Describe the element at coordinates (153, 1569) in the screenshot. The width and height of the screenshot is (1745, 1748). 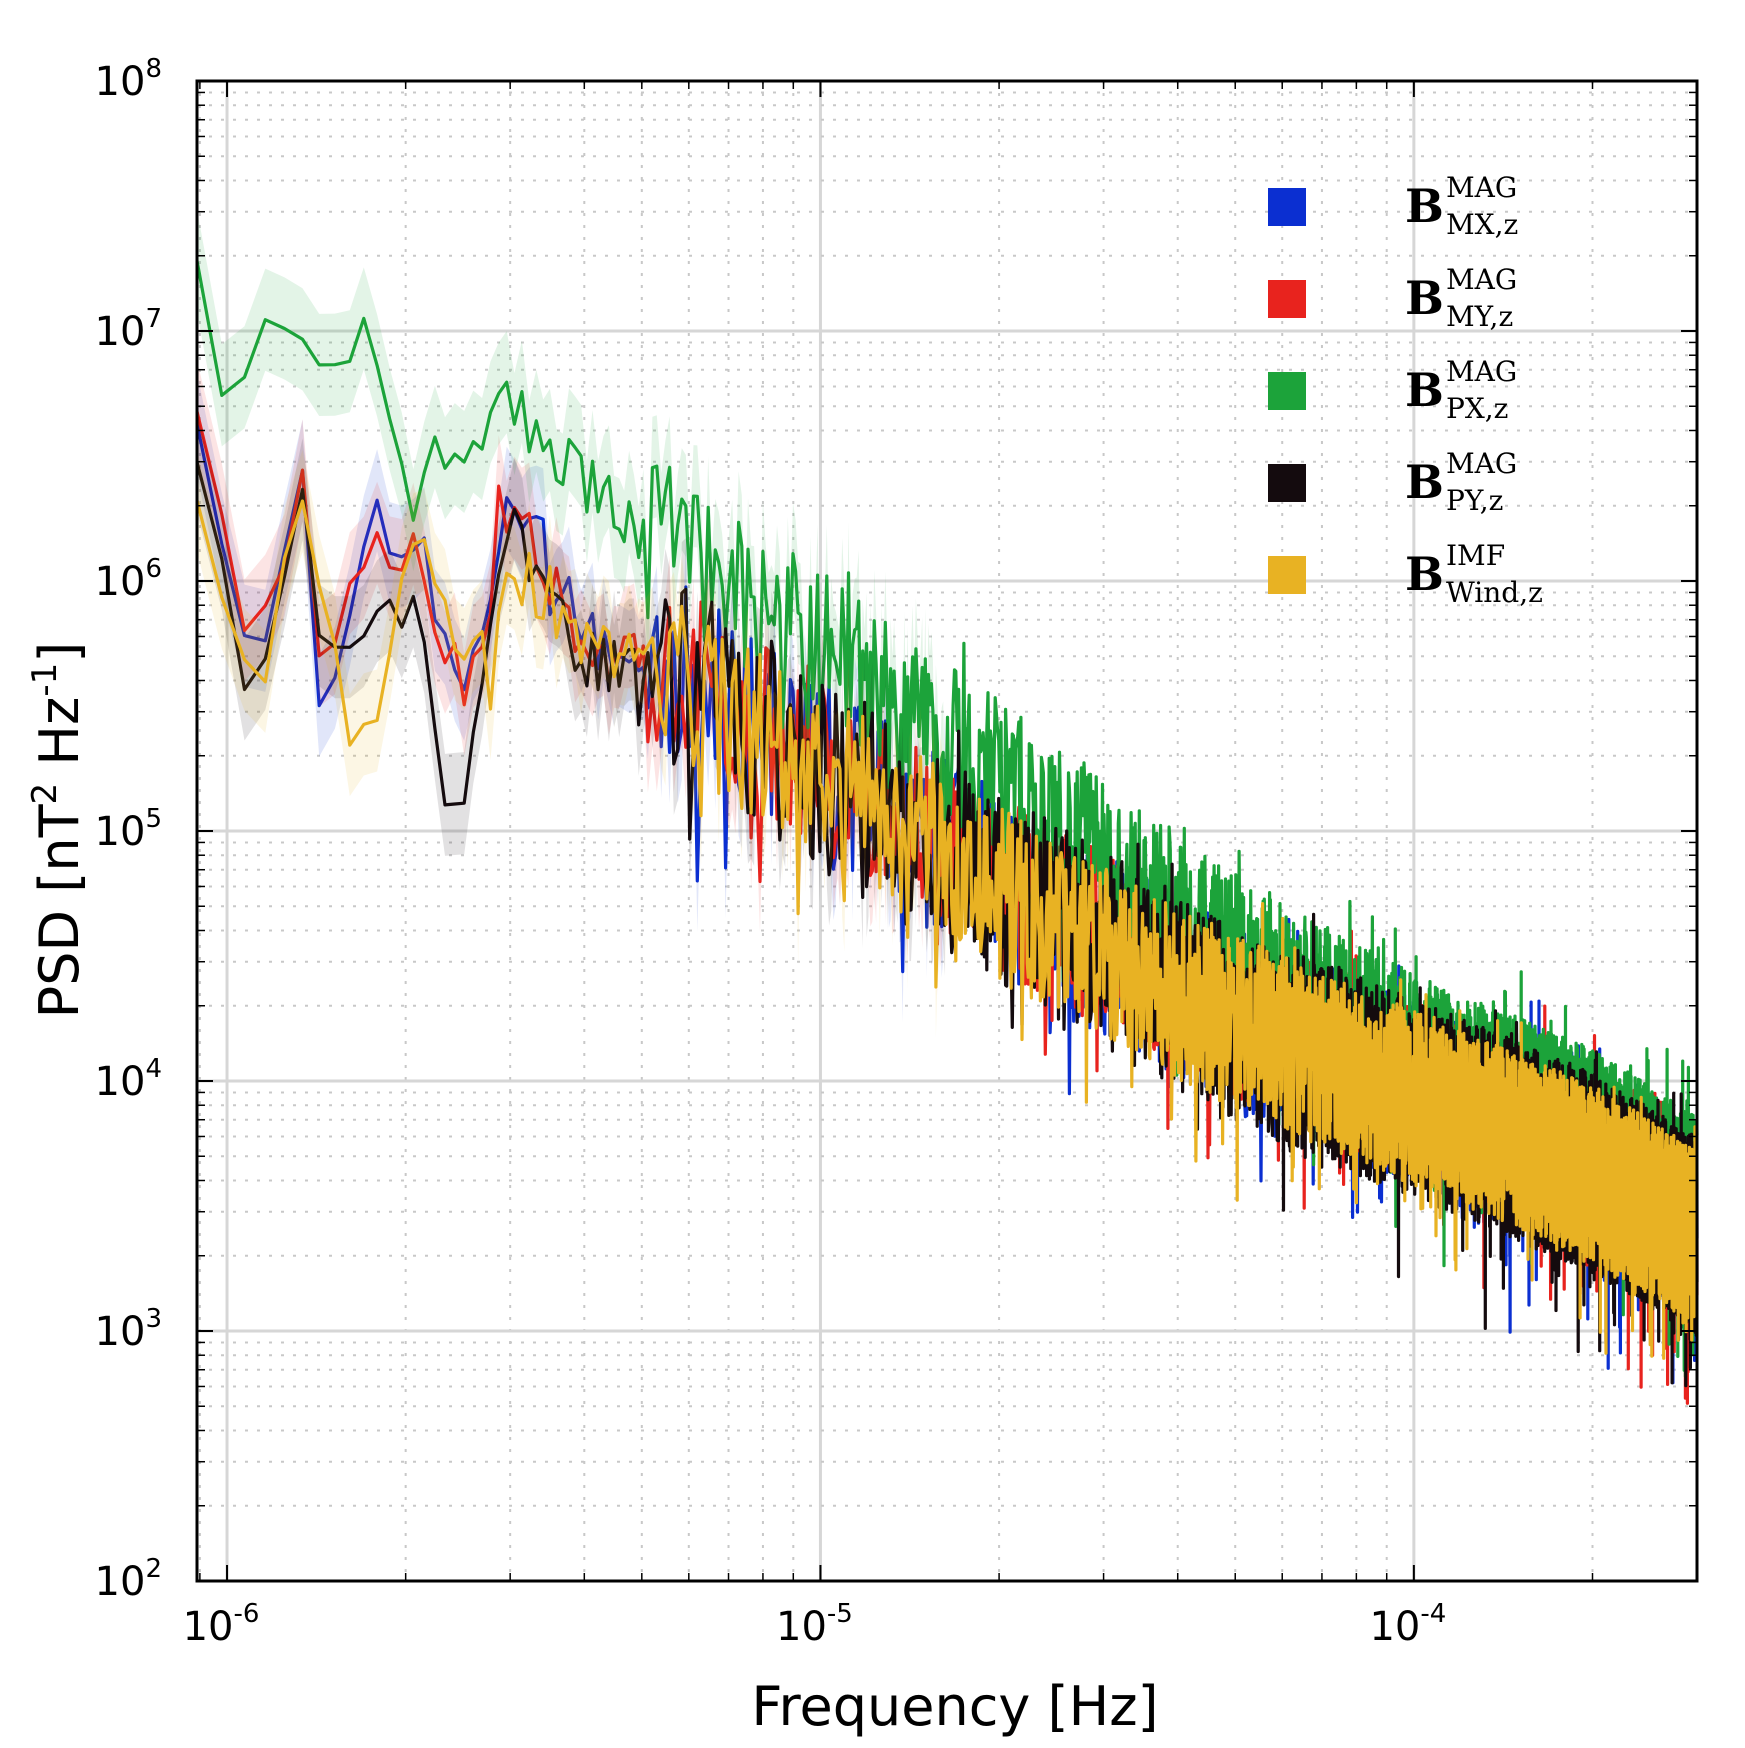
I see `y-tick-label-exp: 2` at that location.